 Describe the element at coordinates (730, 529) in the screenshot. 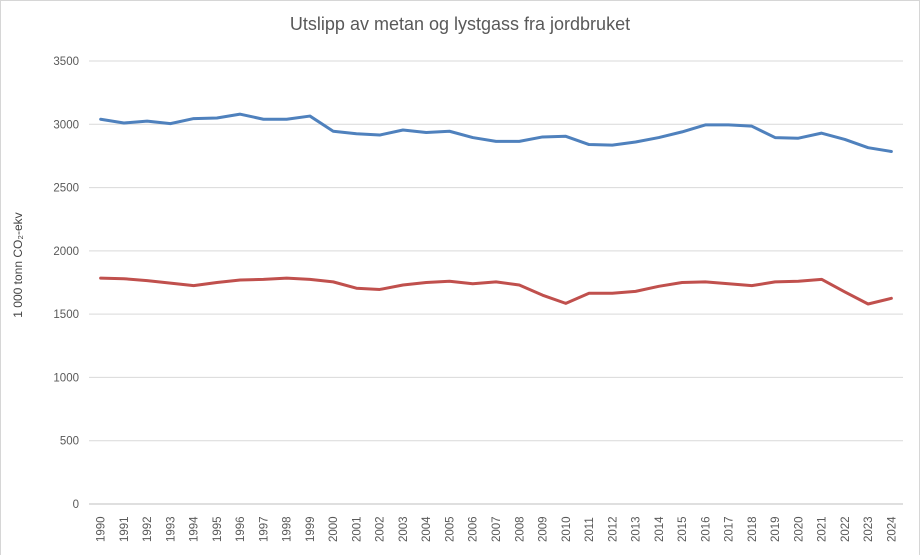

I see `x-tick-label: 2017` at that location.